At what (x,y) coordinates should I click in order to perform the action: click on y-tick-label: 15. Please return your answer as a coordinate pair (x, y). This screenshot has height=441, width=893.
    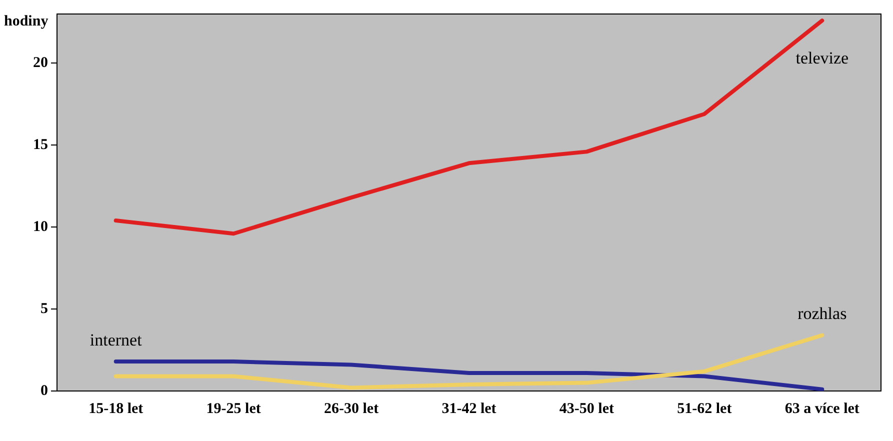
    Looking at the image, I should click on (40, 145).